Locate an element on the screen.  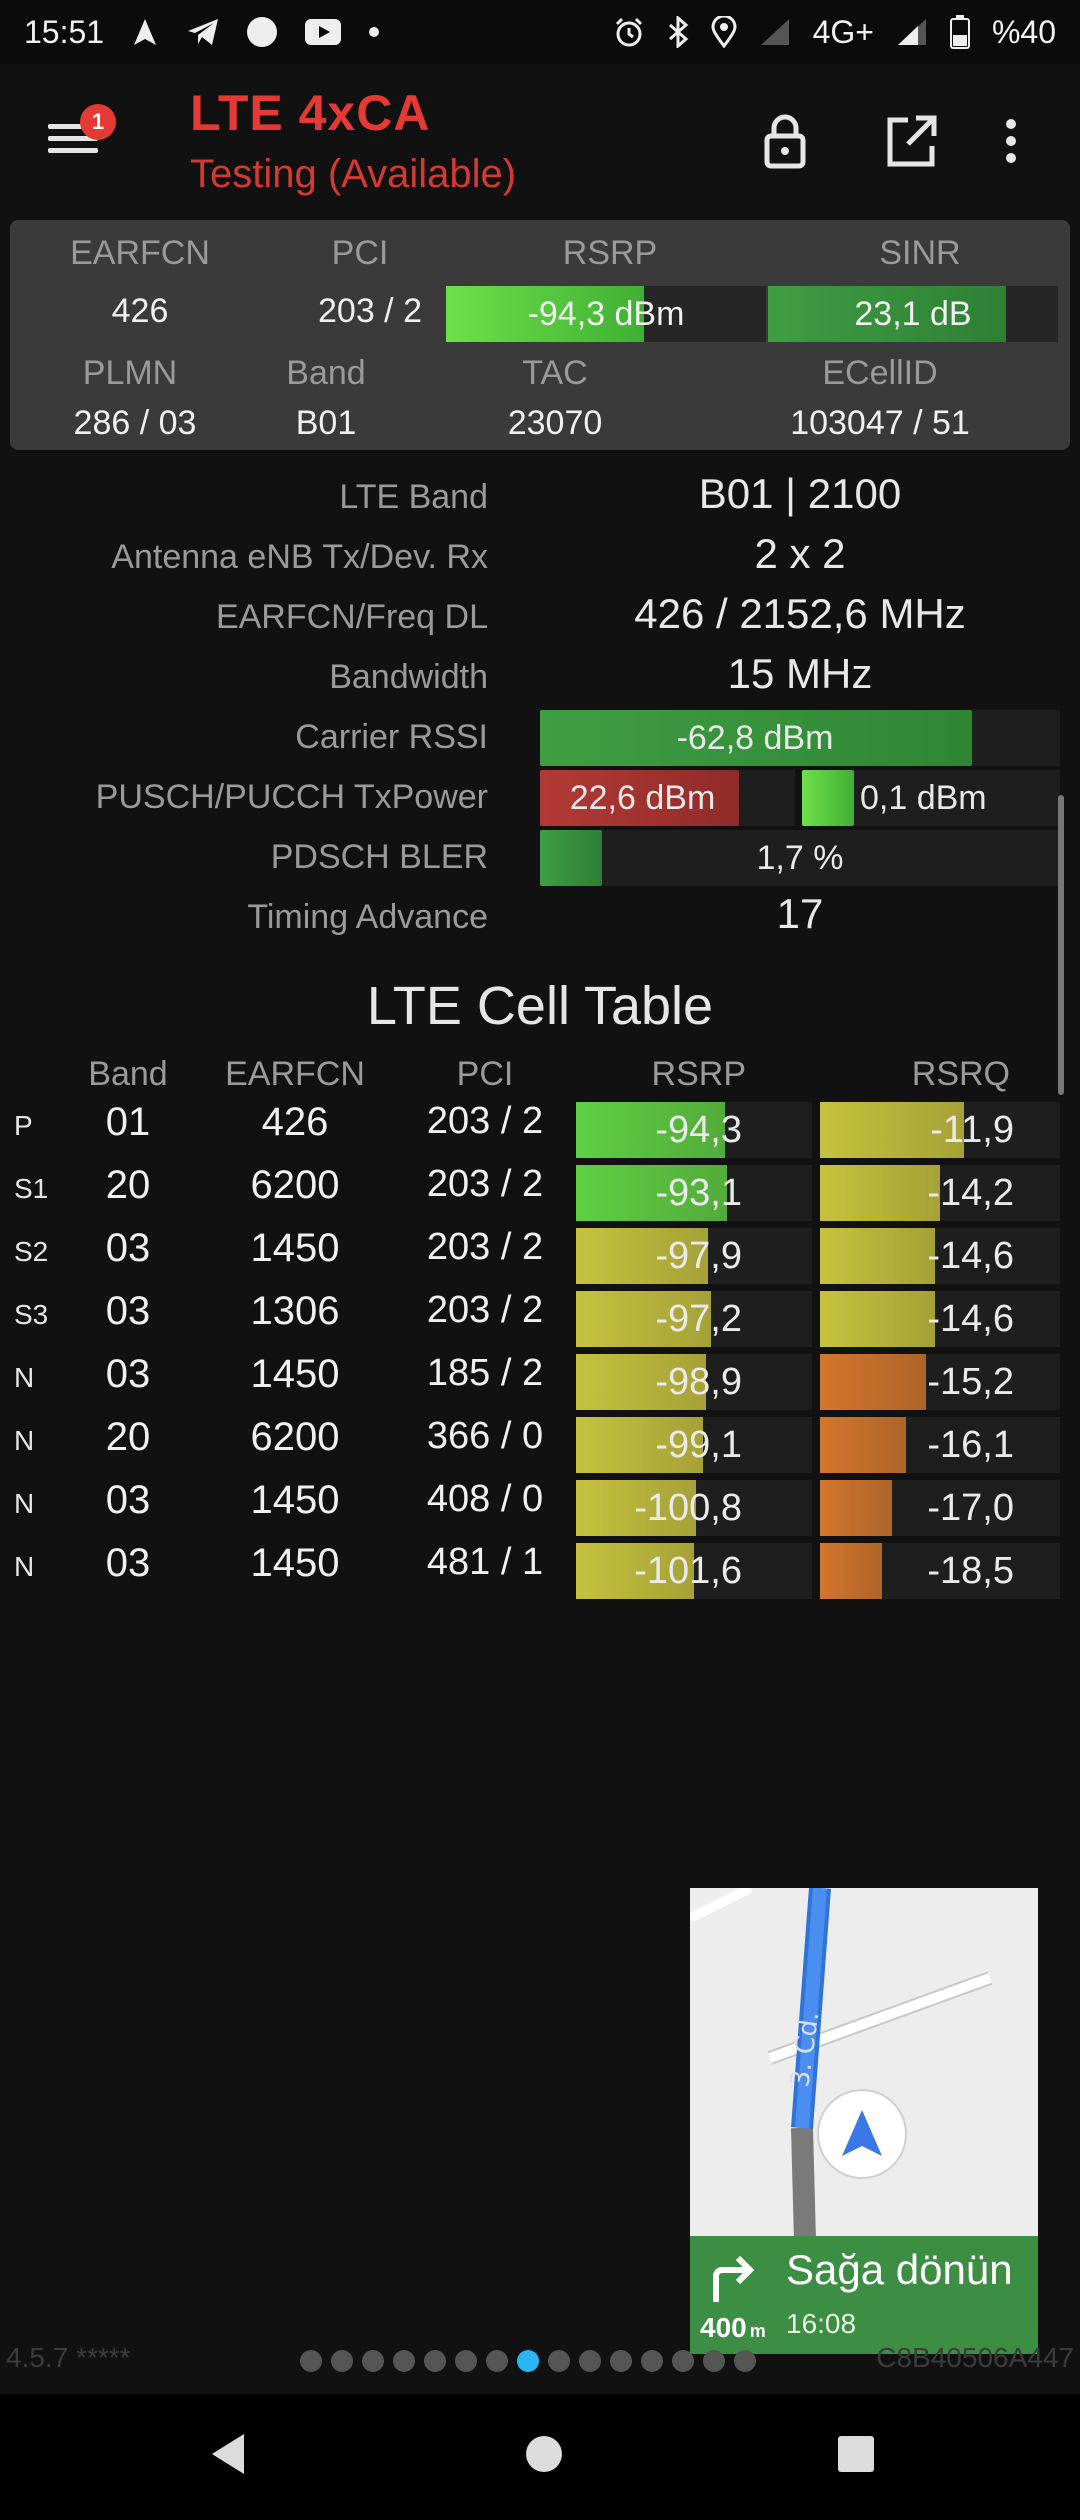
pucch-value: 0,1 dBm is located at coordinates (923, 797).